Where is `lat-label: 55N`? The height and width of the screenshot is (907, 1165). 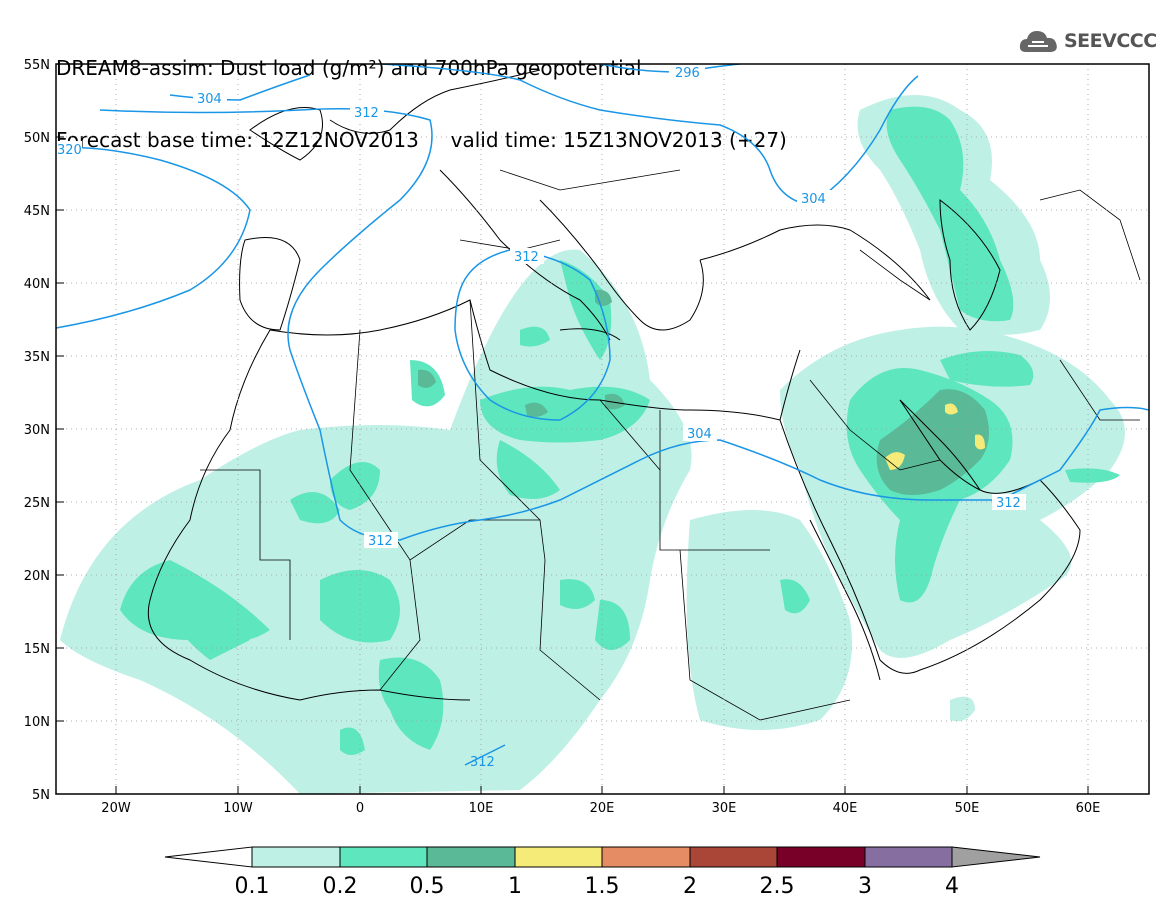 lat-label: 55N is located at coordinates (37, 65).